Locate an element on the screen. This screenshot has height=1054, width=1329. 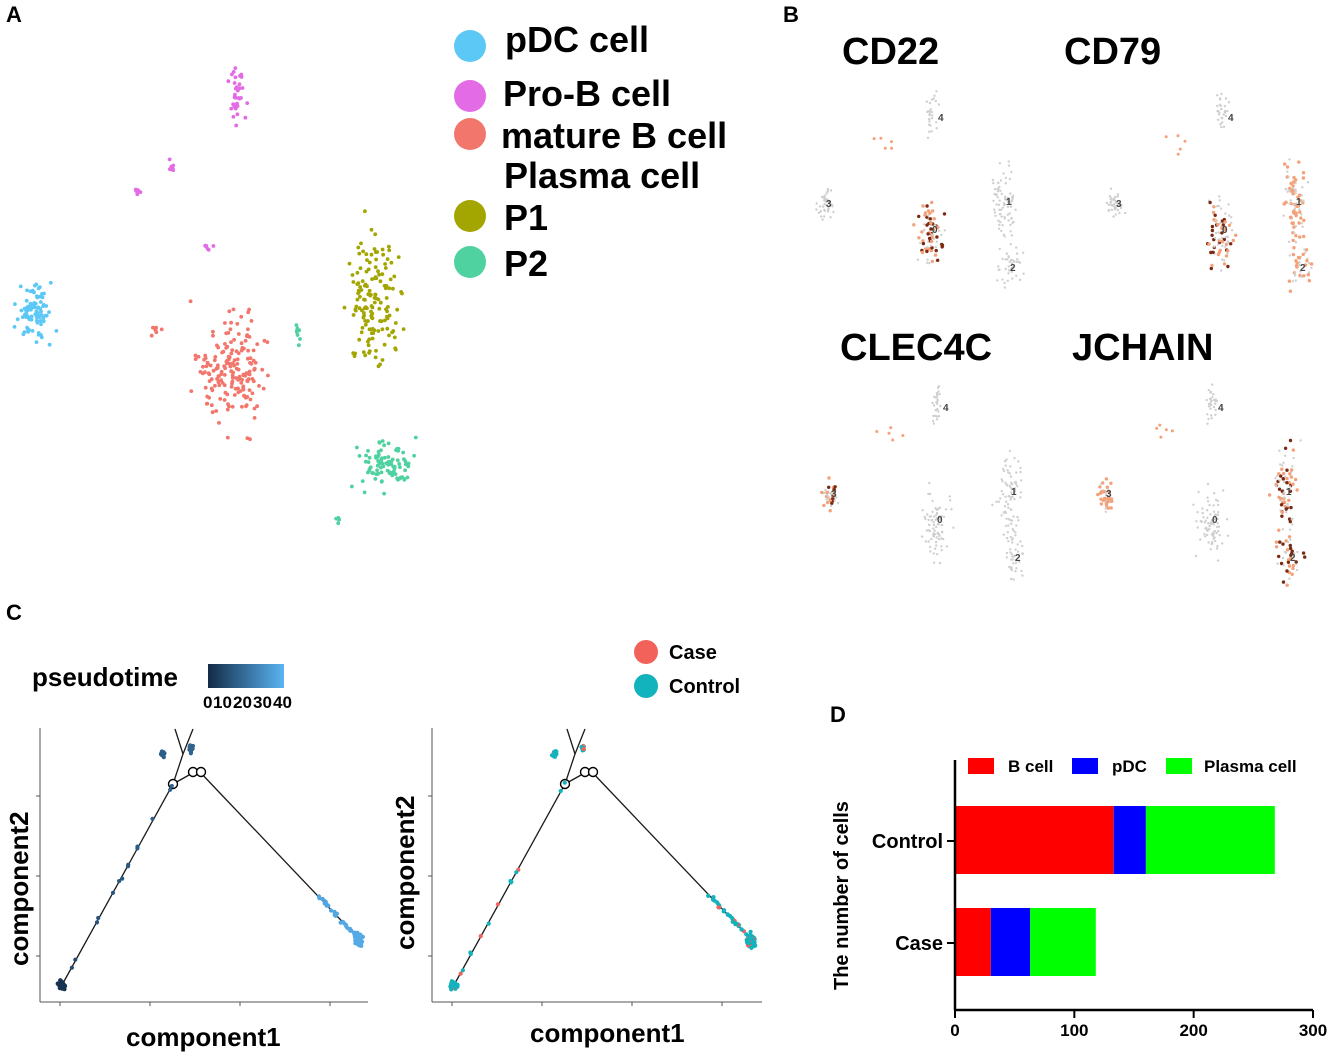
branch-node is located at coordinates (201, 772).